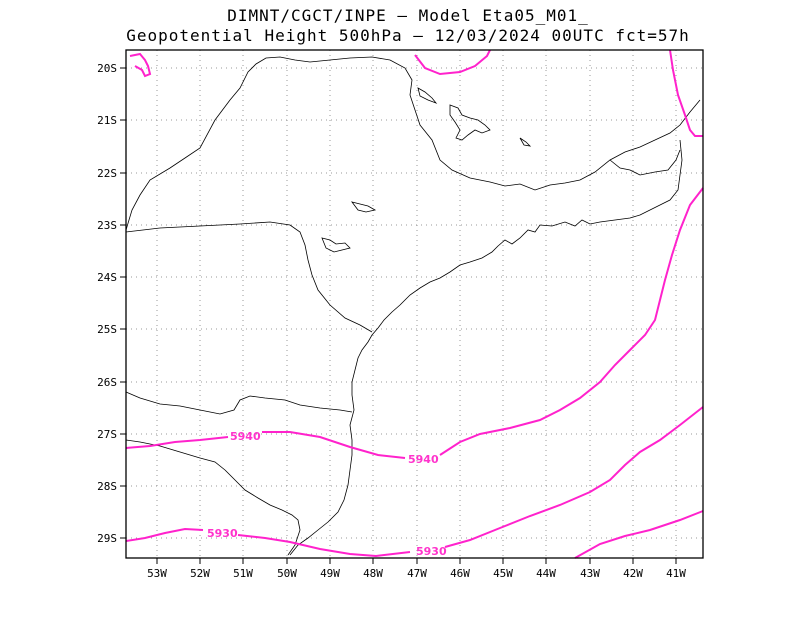 This screenshot has height=618, width=800. Describe the element at coordinates (334, 445) in the screenshot. I see `contour-5940-mid` at that location.